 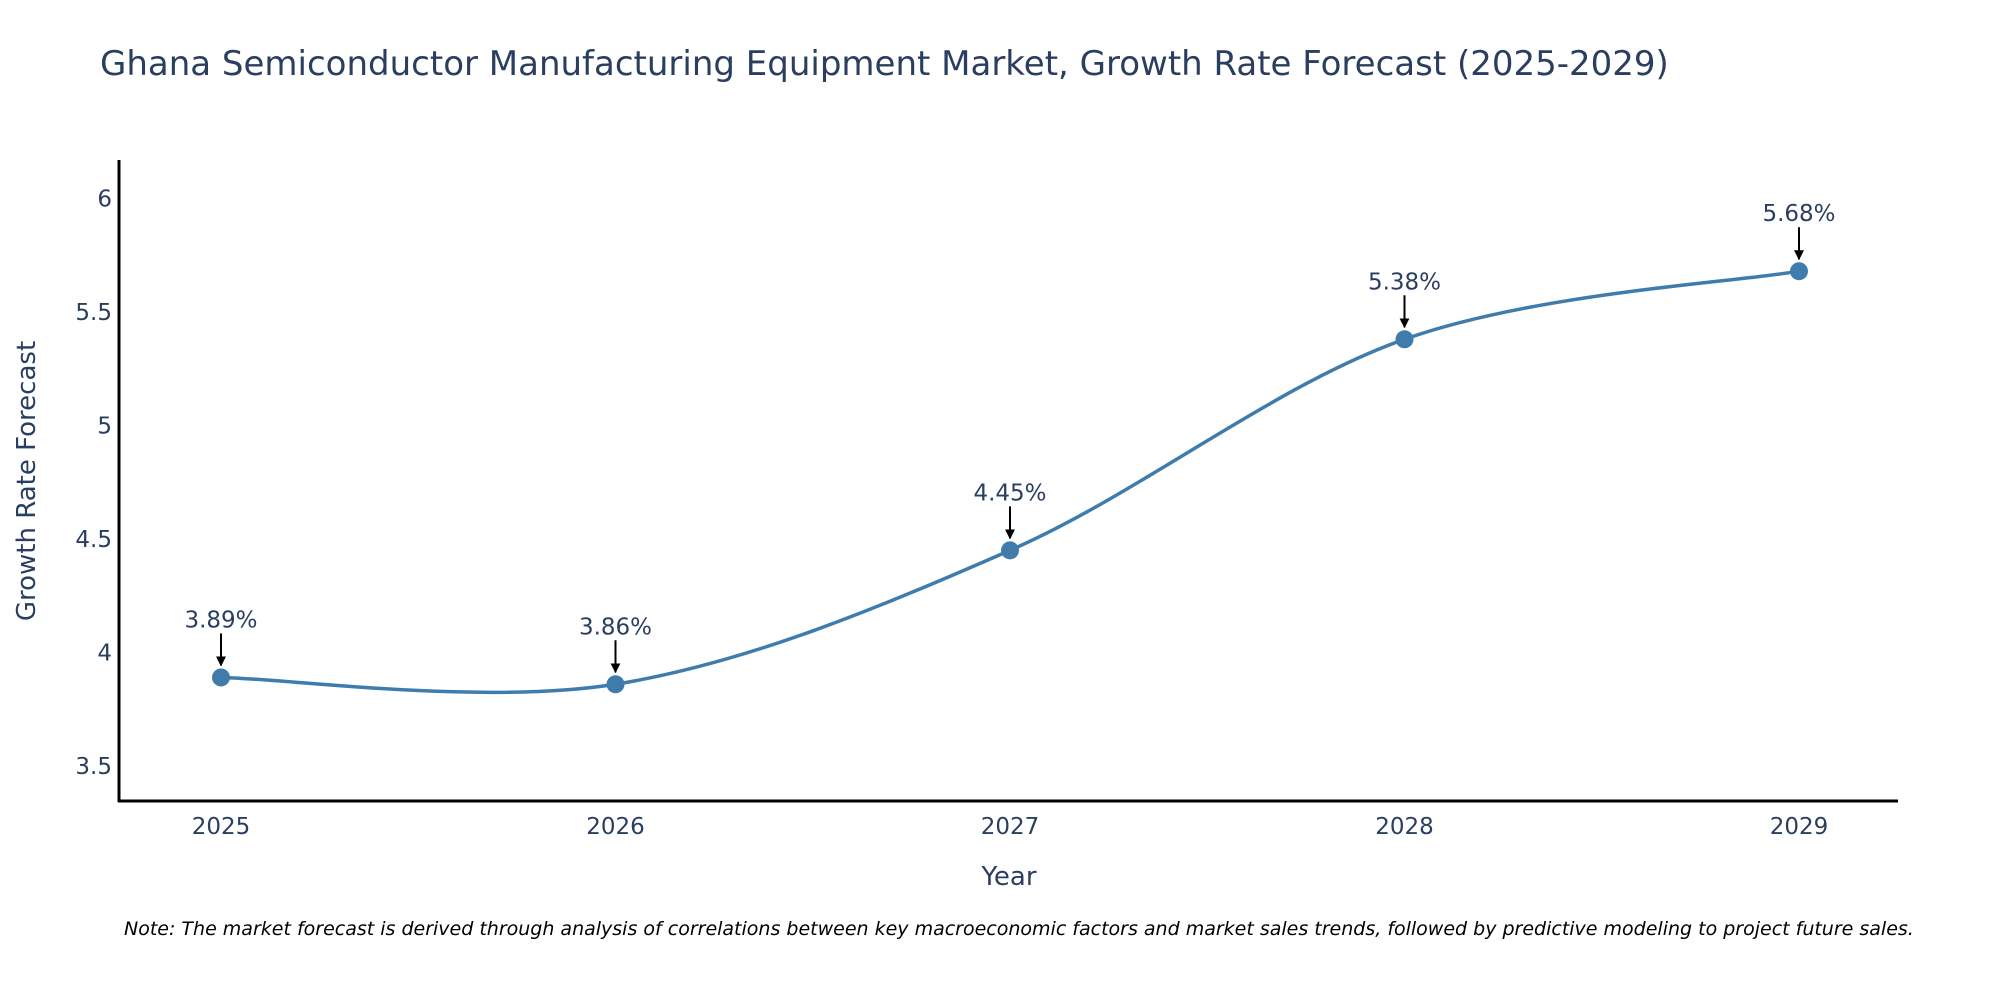 What do you see at coordinates (93, 540) in the screenshot?
I see `y-tick-label: 4.5` at bounding box center [93, 540].